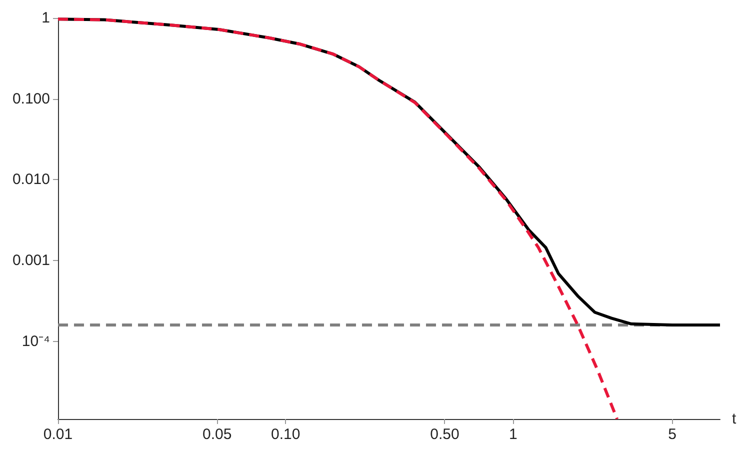 The height and width of the screenshot is (457, 750). What do you see at coordinates (31, 261) in the screenshot?
I see `y-tick-label: 0.001` at bounding box center [31, 261].